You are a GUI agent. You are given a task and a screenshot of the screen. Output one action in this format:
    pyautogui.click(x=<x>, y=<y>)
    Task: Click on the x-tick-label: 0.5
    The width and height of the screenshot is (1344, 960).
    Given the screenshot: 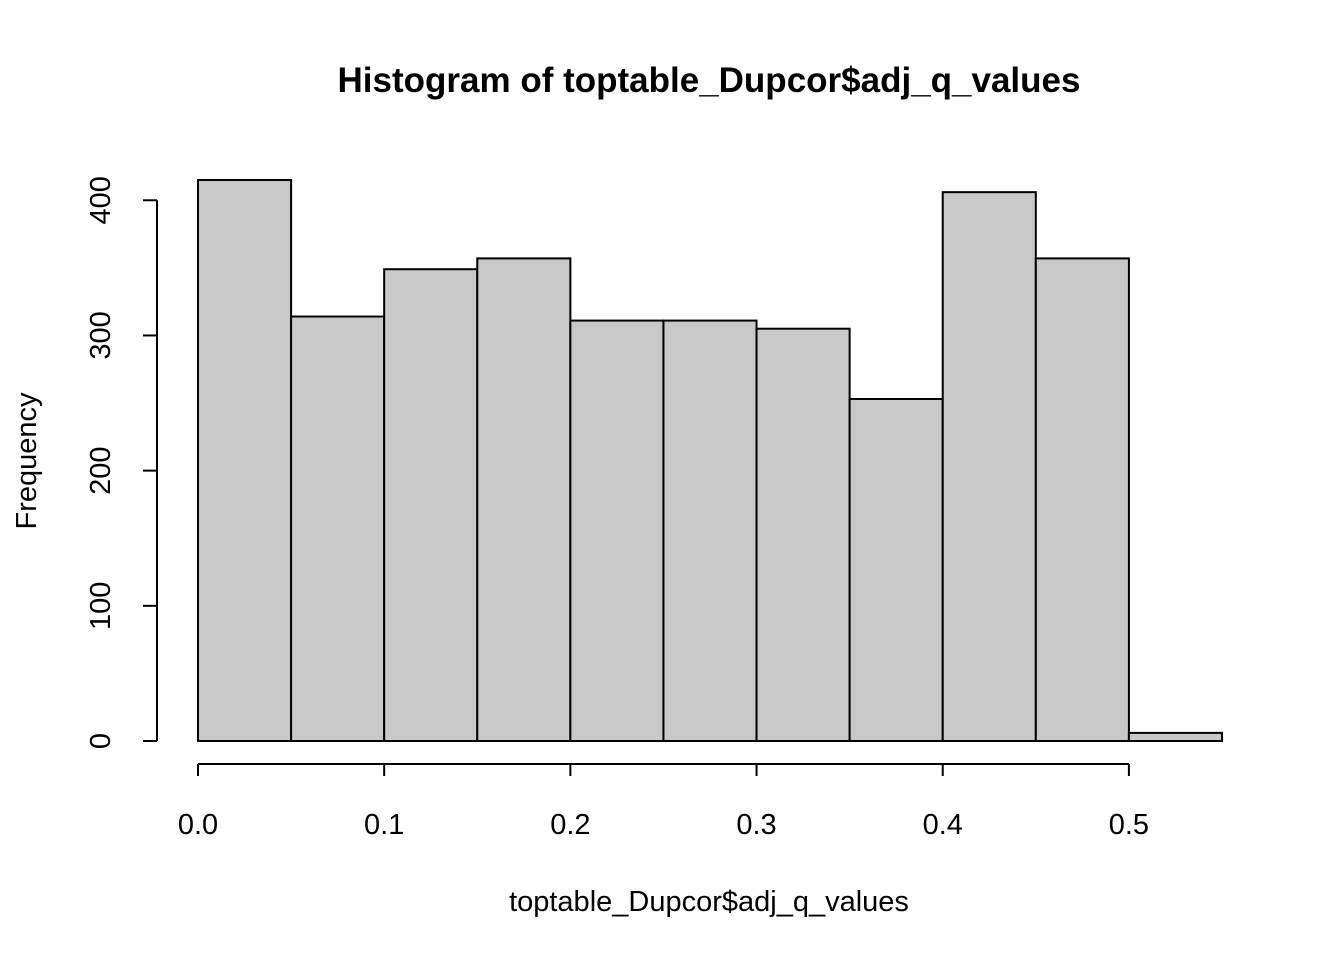 What is the action you would take?
    pyautogui.click(x=1129, y=825)
    